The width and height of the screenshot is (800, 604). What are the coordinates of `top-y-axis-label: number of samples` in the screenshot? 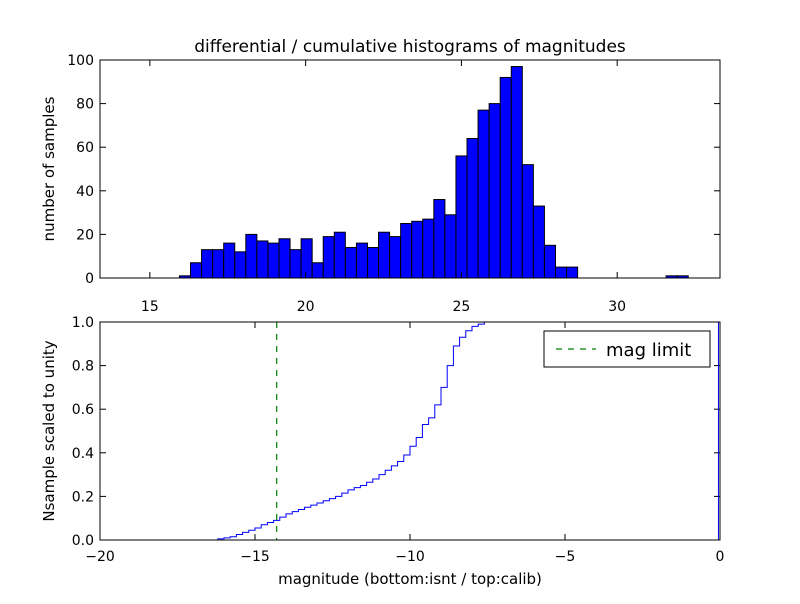 It's located at (49, 168).